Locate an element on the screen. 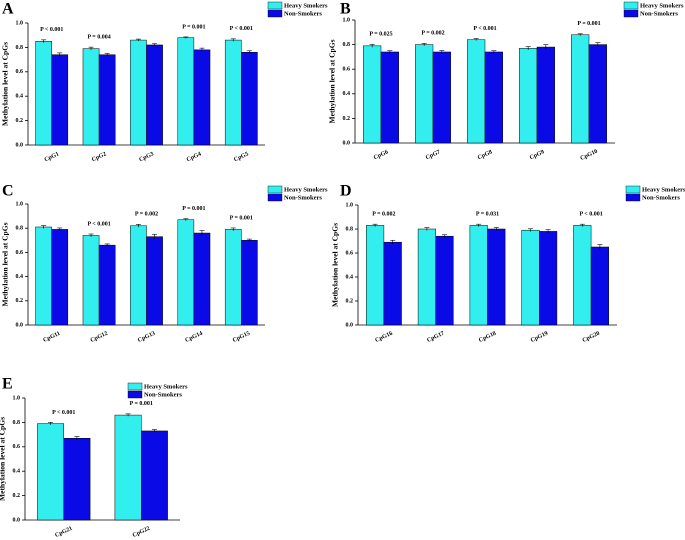  x-tick-label: CpG10 is located at coordinates (589, 155).